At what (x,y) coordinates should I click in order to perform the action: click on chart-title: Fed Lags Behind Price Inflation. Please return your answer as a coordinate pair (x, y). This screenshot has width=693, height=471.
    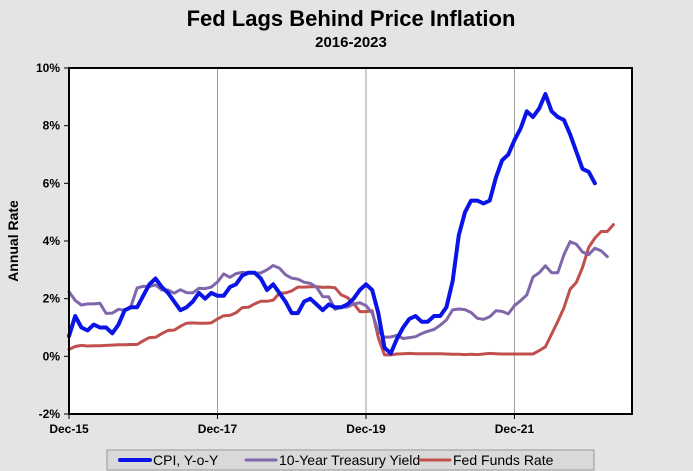
    Looking at the image, I should click on (351, 18).